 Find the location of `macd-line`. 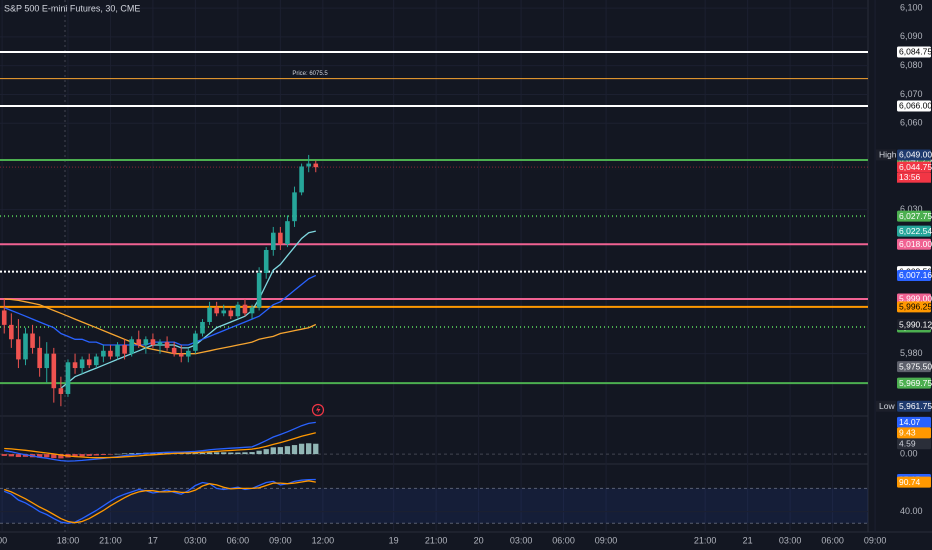

macd-line is located at coordinates (160, 441).